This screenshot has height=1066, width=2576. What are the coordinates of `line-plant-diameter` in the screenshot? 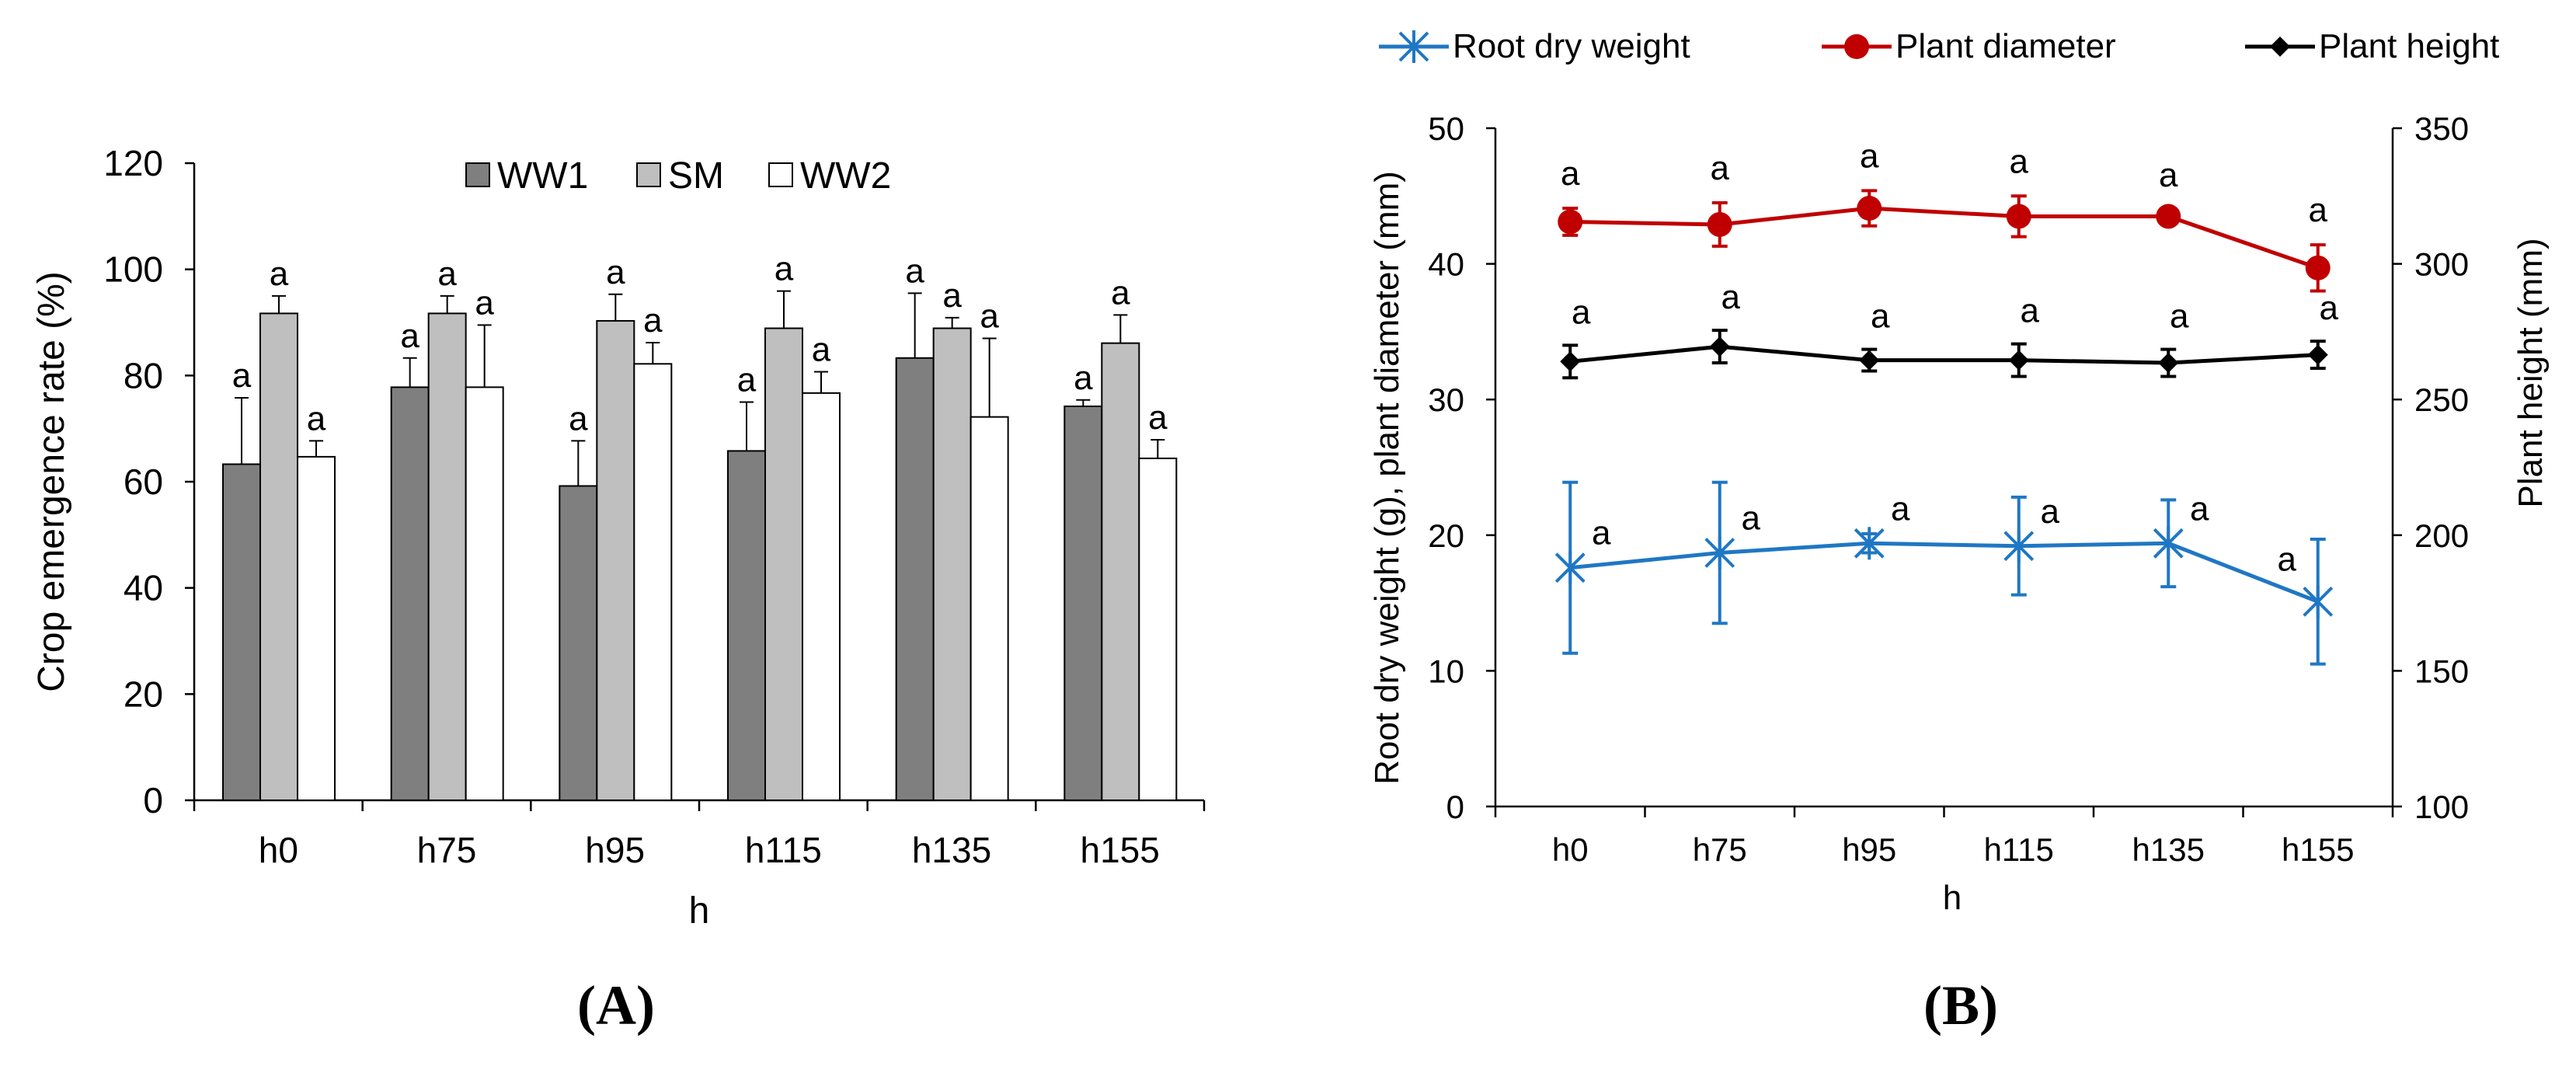 It's located at (1945, 238).